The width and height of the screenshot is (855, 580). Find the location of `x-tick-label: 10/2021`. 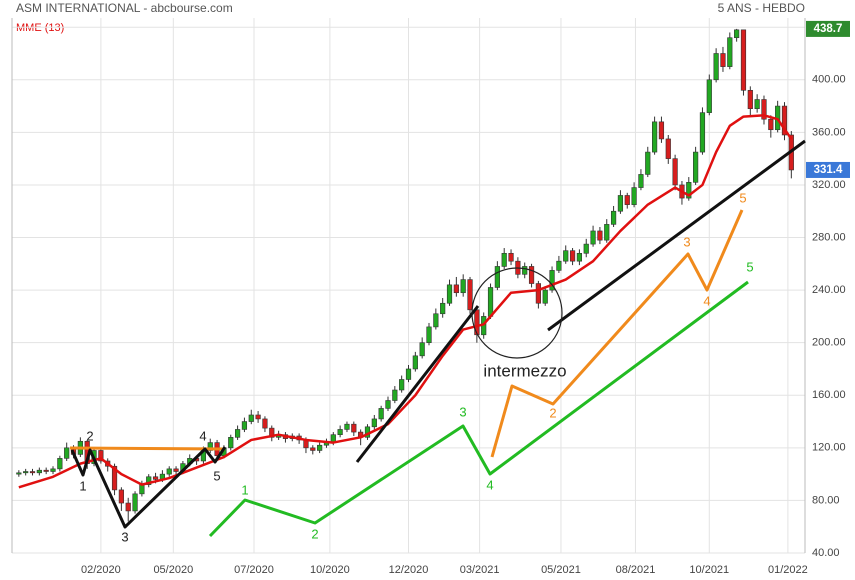

x-tick-label: 10/2021 is located at coordinates (709, 570).